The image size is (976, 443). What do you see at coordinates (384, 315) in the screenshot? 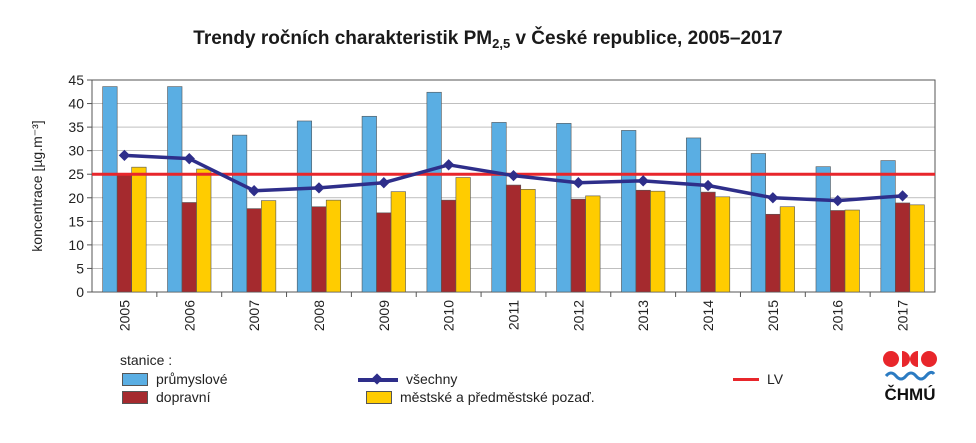
I see `x-tick-label: 2009` at bounding box center [384, 315].